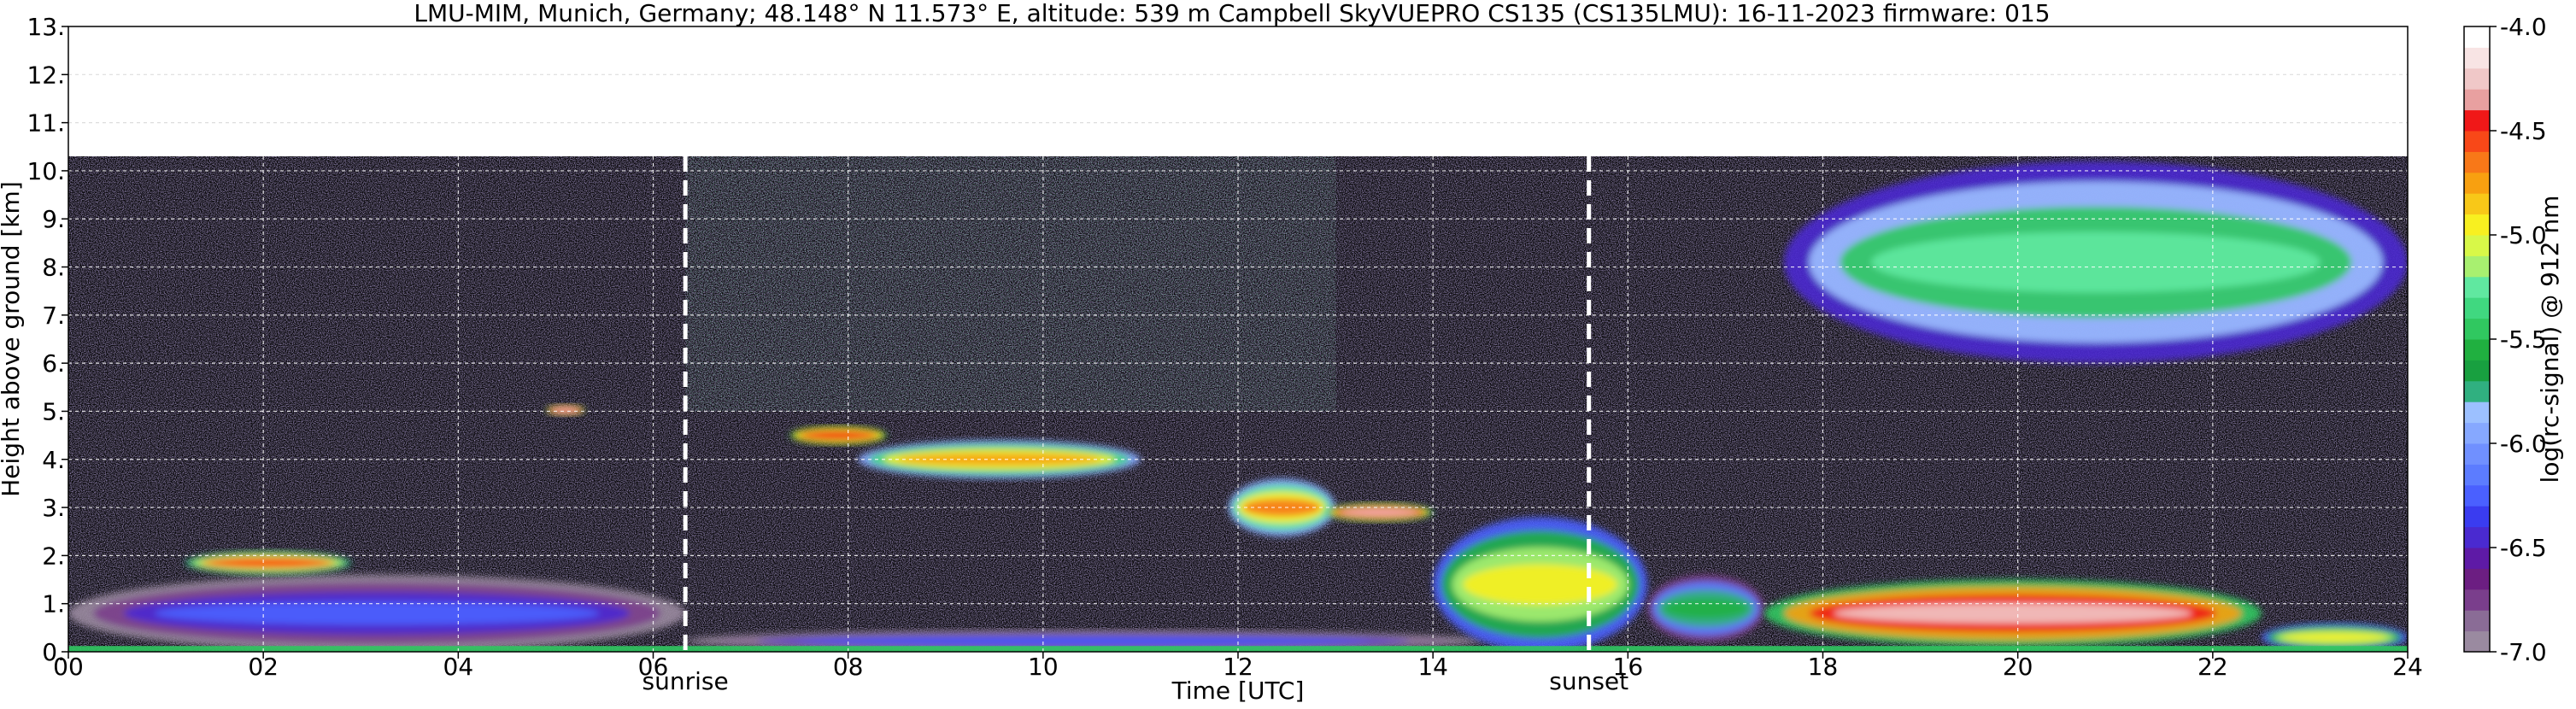 This screenshot has width=2576, height=709. What do you see at coordinates (2407, 667) in the screenshot?
I see `x-tick-label: 24` at bounding box center [2407, 667].